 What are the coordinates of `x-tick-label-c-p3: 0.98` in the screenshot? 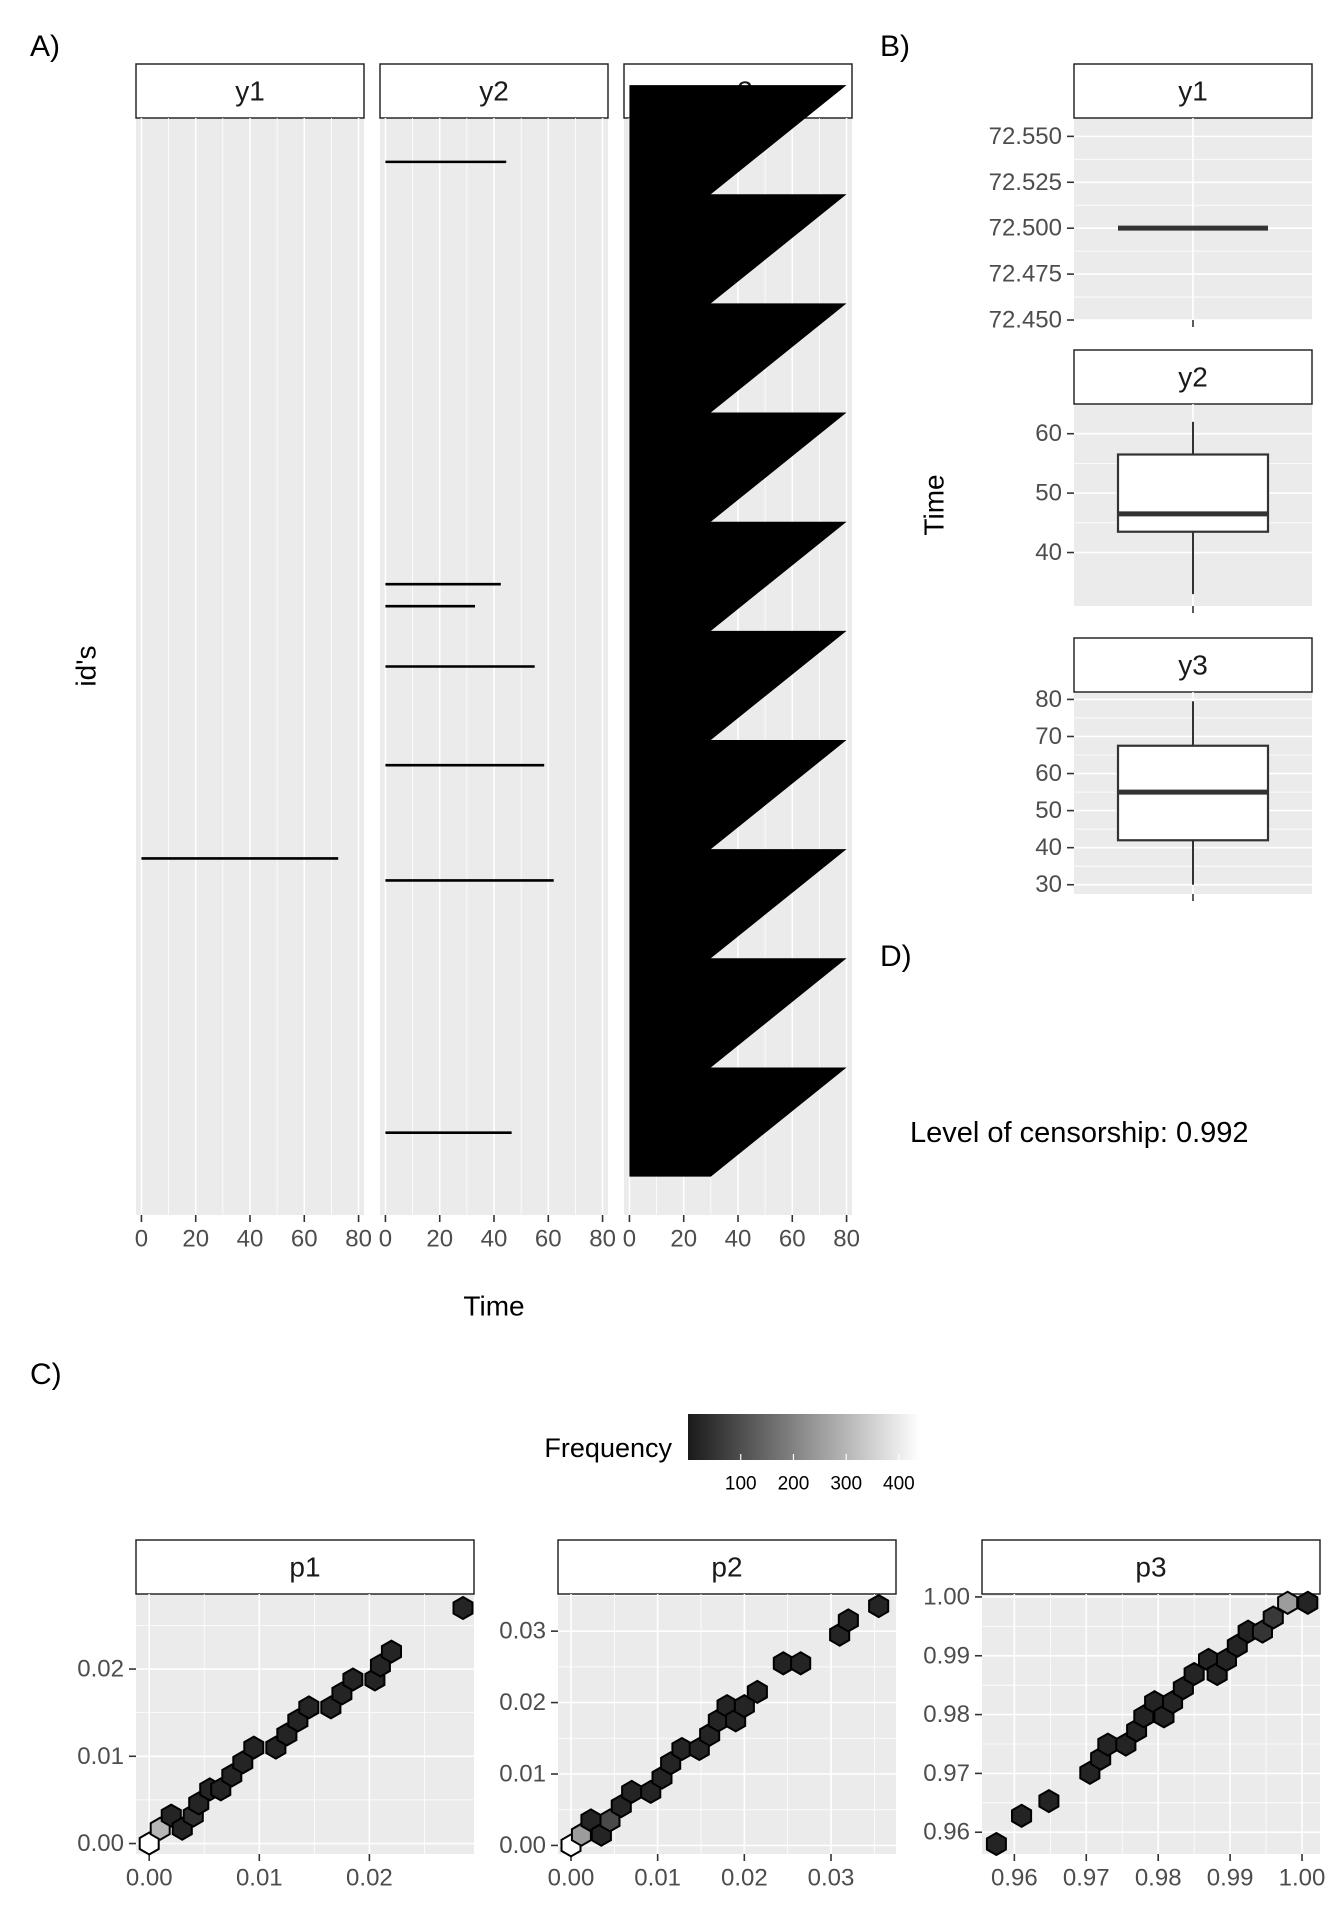 It's located at (1158, 1878).